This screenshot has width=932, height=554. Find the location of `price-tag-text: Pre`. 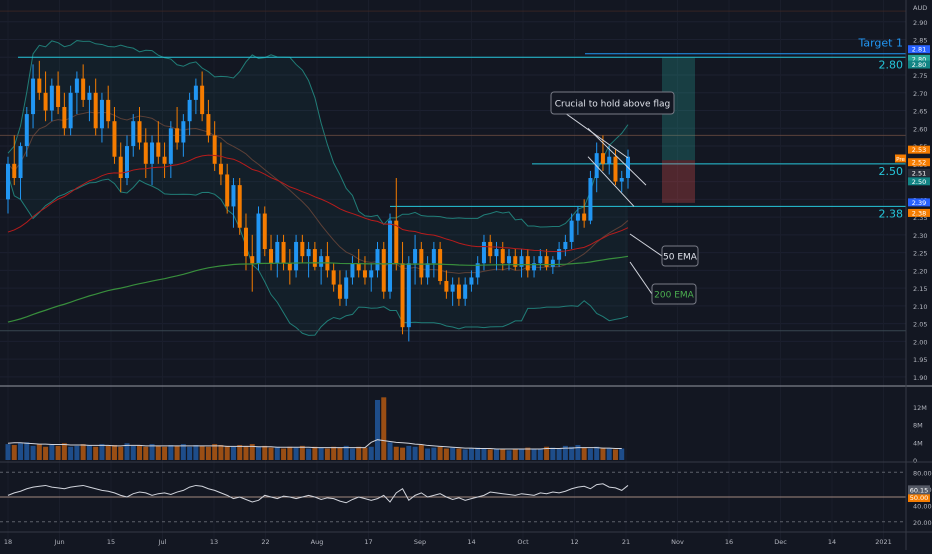

price-tag-text: Pre is located at coordinates (900, 160).